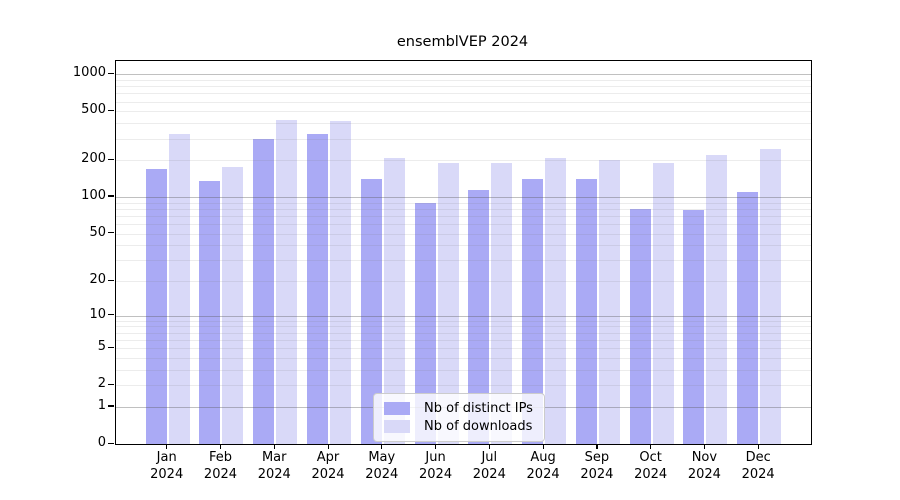  I want to click on y-tick-label-5: 5, so click(101, 347).